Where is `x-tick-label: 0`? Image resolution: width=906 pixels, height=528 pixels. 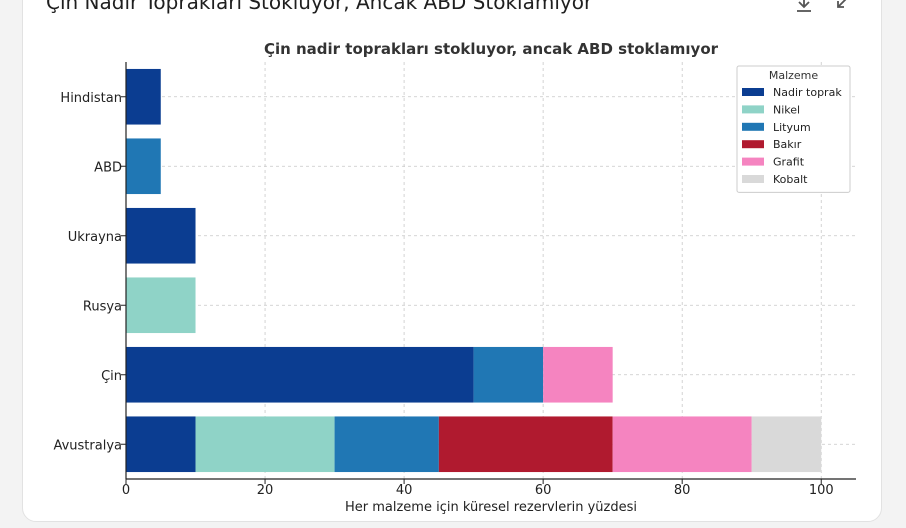
x-tick-label: 0 is located at coordinates (126, 490).